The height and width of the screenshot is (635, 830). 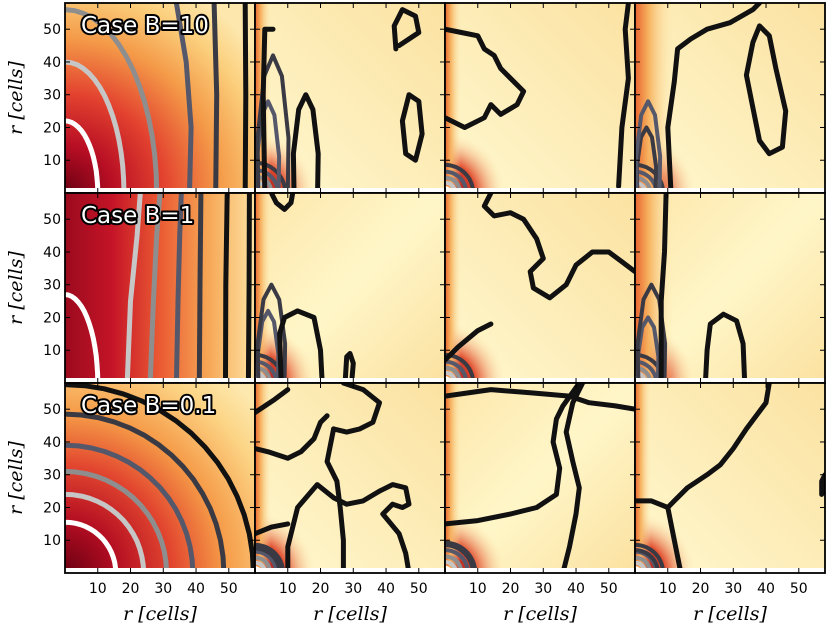 I want to click on heatmap-panel-r3-c4, so click(x=730, y=478).